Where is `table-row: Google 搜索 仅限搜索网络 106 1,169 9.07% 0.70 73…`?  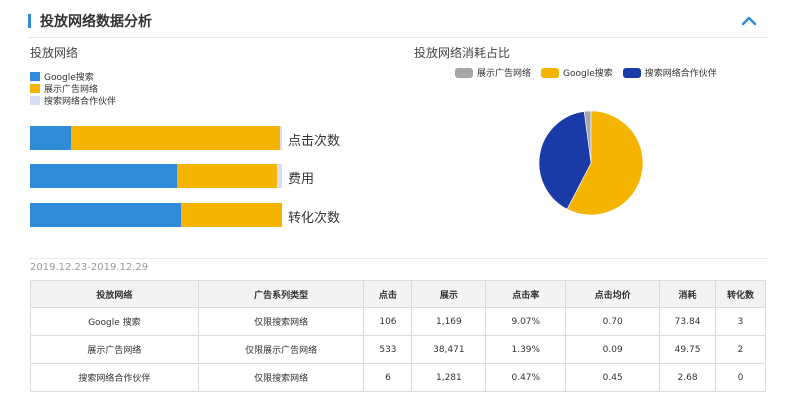
table-row: Google 搜索 仅限搜索网络 106 1,169 9.07% 0.70 73… is located at coordinates (398, 321).